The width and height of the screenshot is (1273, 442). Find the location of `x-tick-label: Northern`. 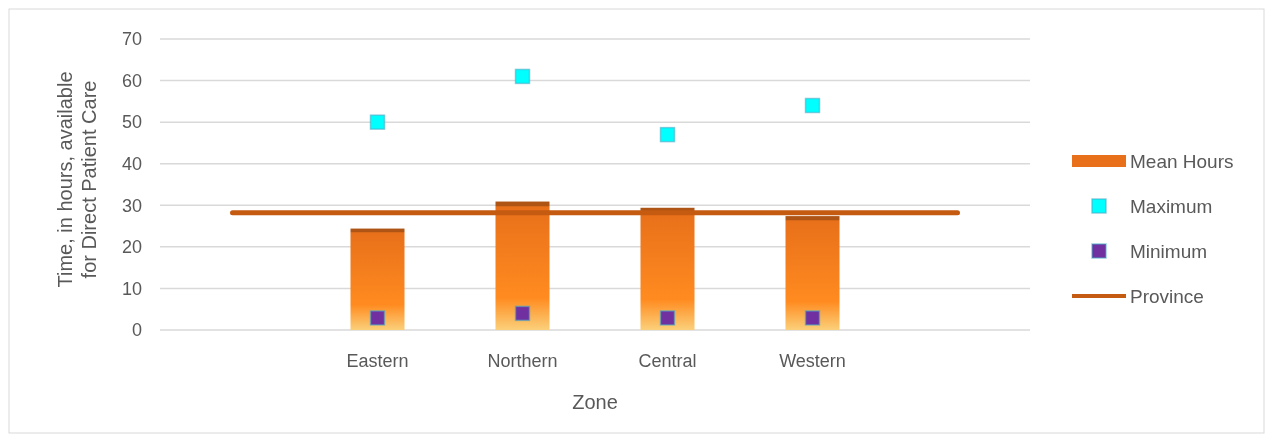

x-tick-label: Northern is located at coordinates (522, 361).